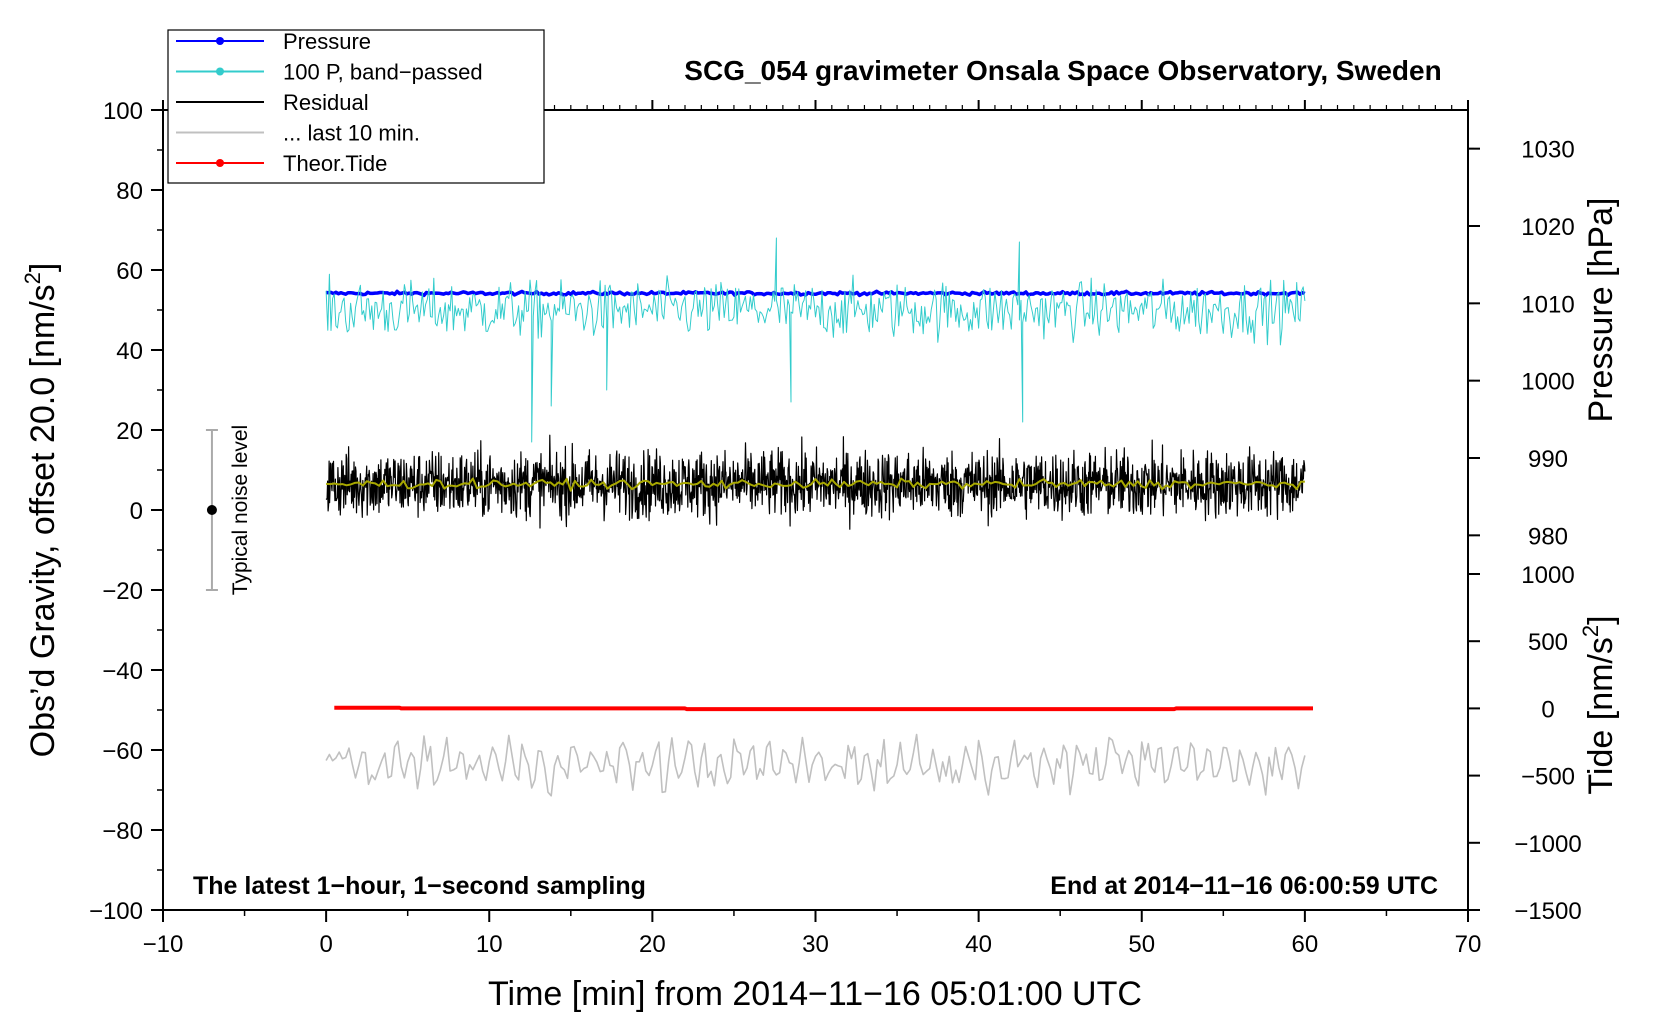 Image resolution: width=1660 pixels, height=1020 pixels. What do you see at coordinates (815, 765) in the screenshot?
I see `series-last-10-min` at bounding box center [815, 765].